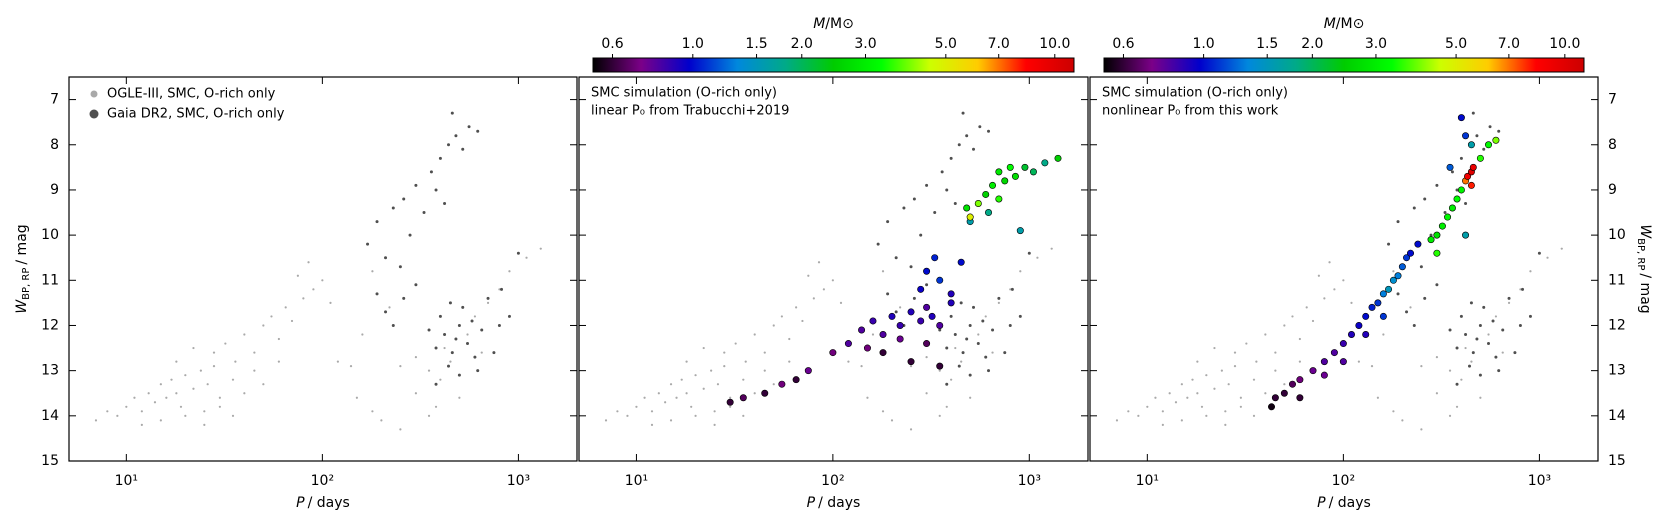 This screenshot has width=1667, height=529. I want to click on annotation: SMC simulation (O-rich only), so click(684, 93).